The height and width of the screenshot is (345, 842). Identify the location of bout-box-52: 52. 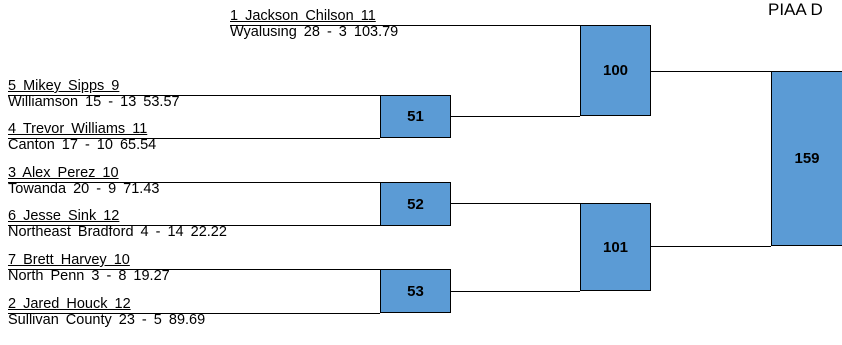
(415, 204).